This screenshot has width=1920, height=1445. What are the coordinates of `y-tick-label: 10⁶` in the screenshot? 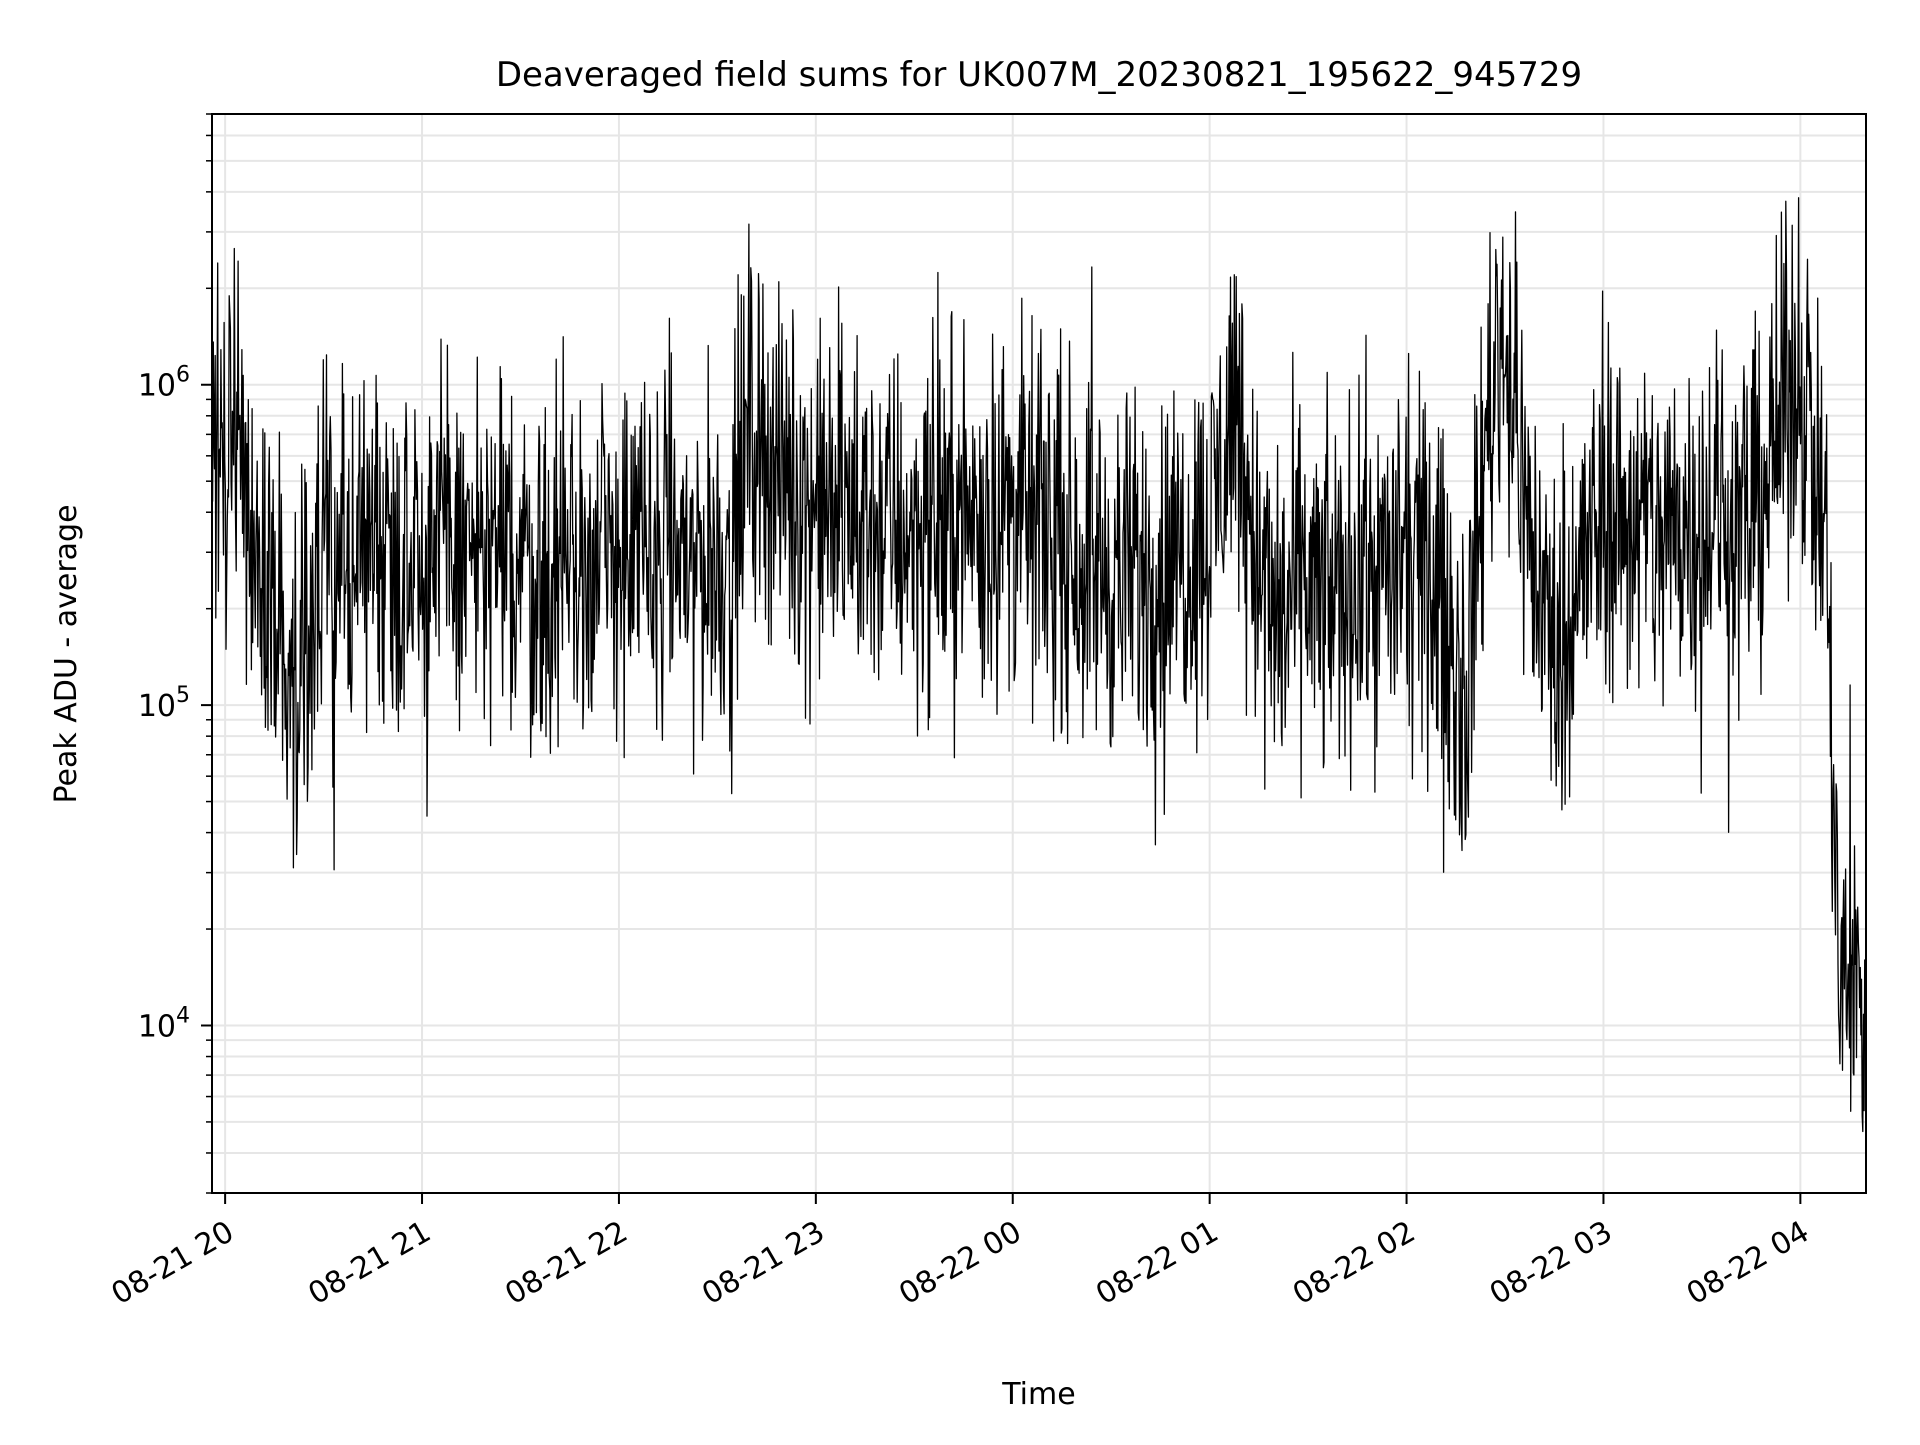 It's located at (164, 383).